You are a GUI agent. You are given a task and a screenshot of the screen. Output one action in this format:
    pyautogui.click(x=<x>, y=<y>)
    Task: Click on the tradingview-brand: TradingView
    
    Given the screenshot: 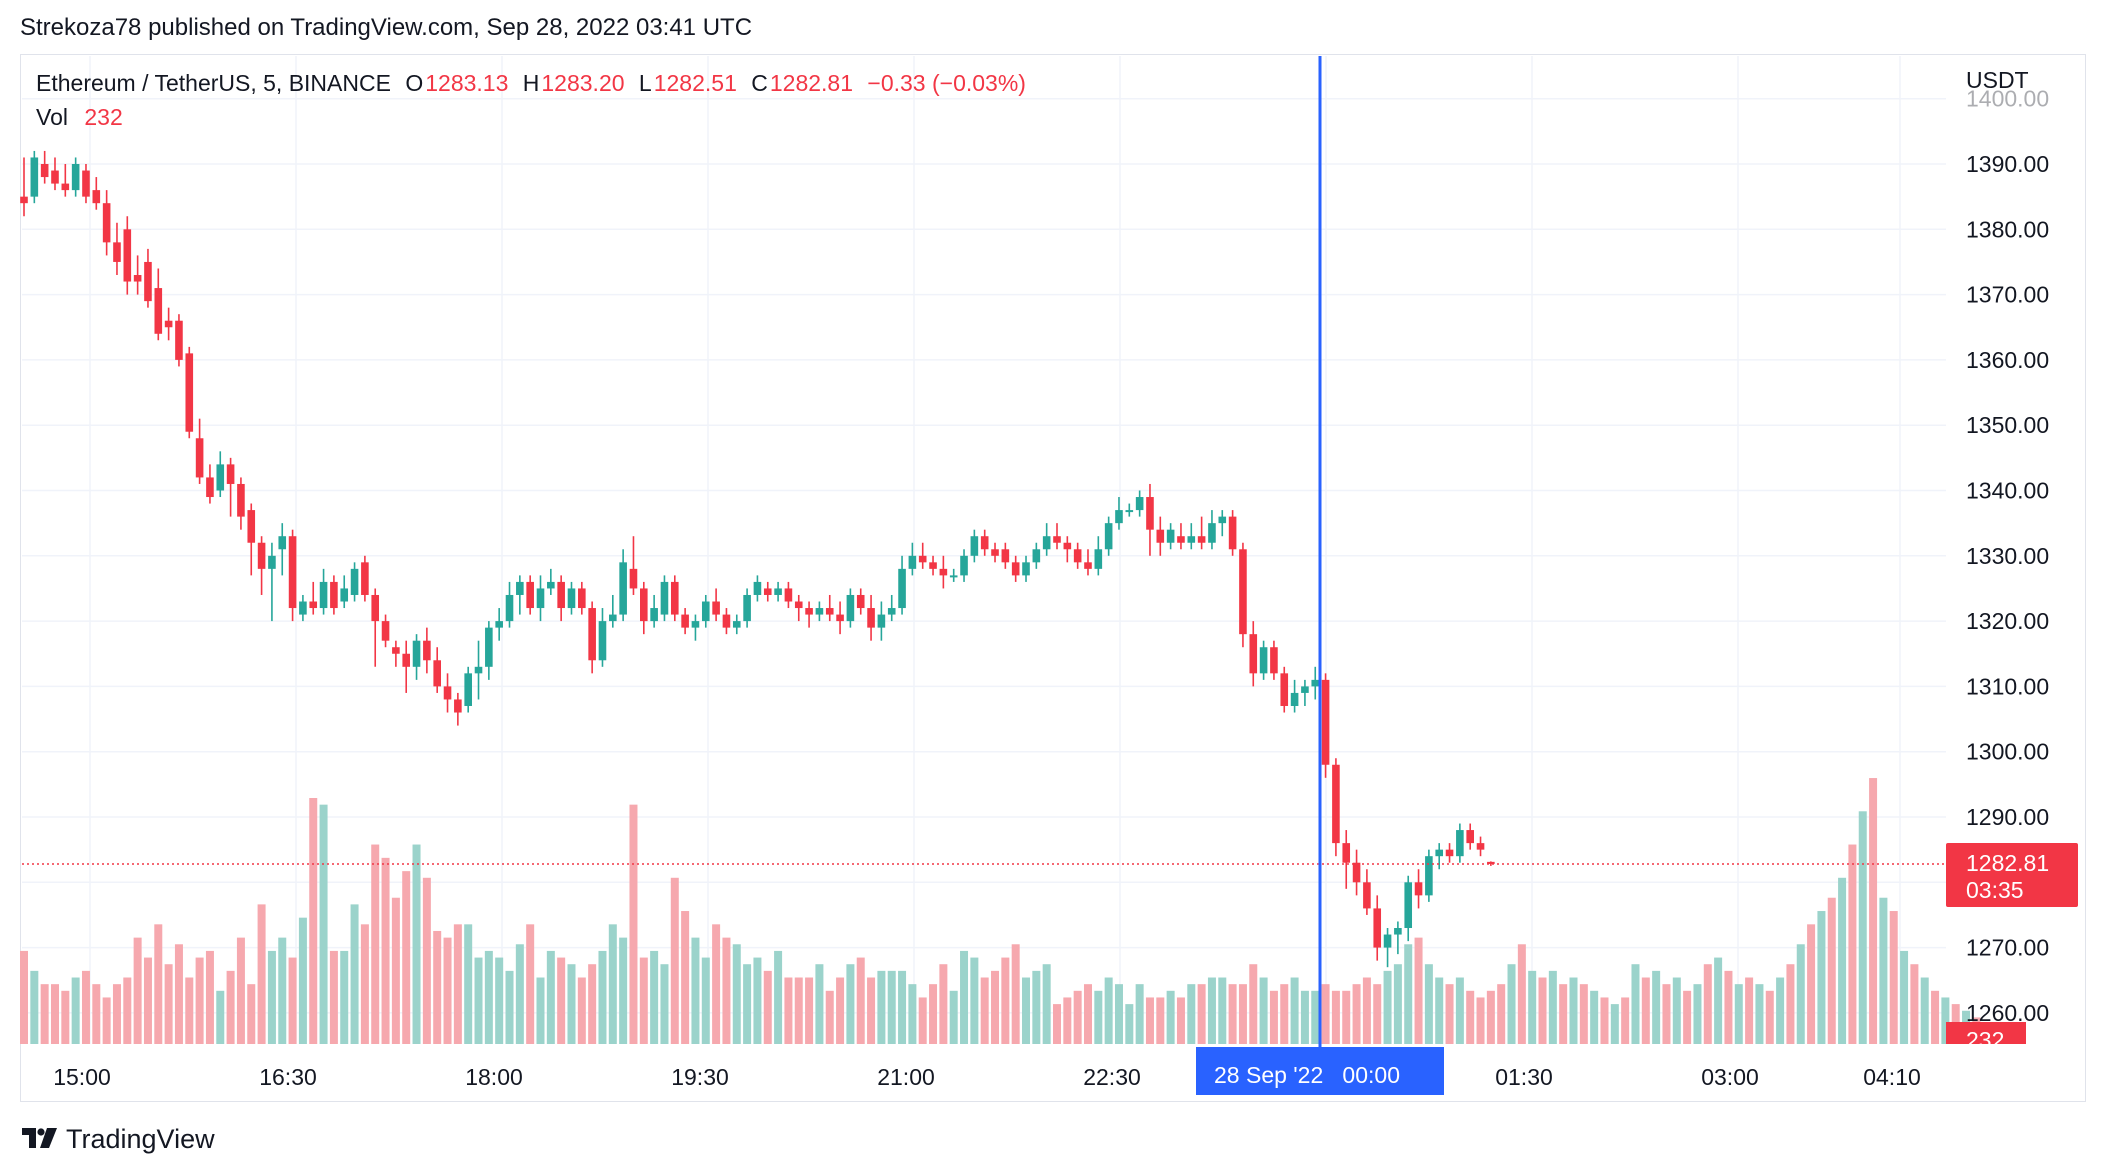 What is the action you would take?
    pyautogui.click(x=118, y=1139)
    